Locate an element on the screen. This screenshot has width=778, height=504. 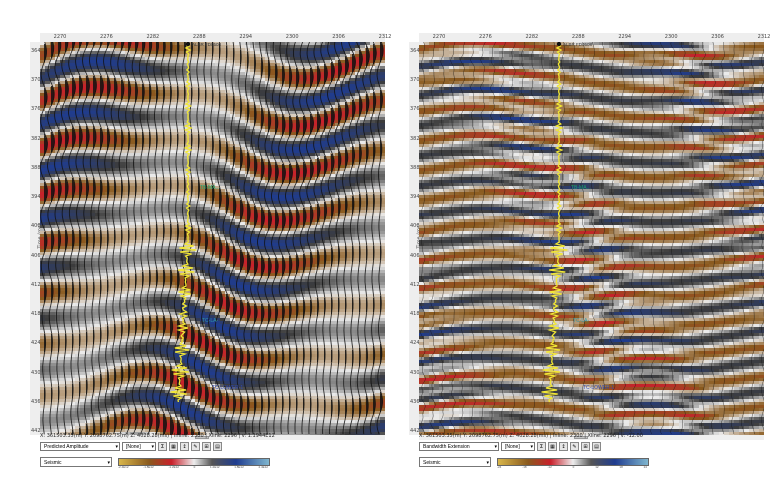
attribute-value: Predicted Amplitude is located at coordinates (66, 447).